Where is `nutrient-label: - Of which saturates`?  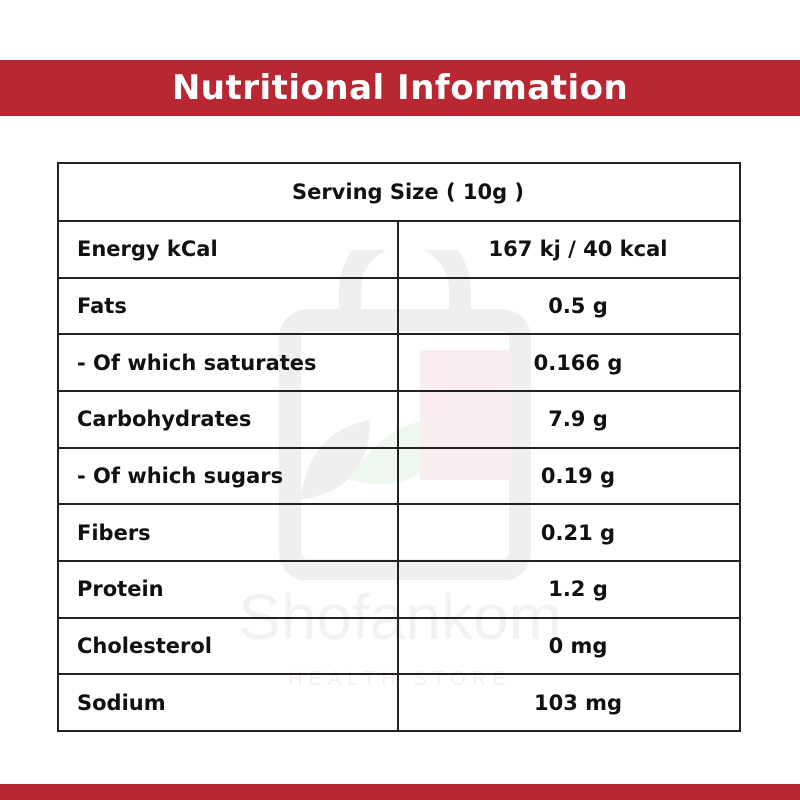
nutrient-label: - Of which saturates is located at coordinates (228, 362).